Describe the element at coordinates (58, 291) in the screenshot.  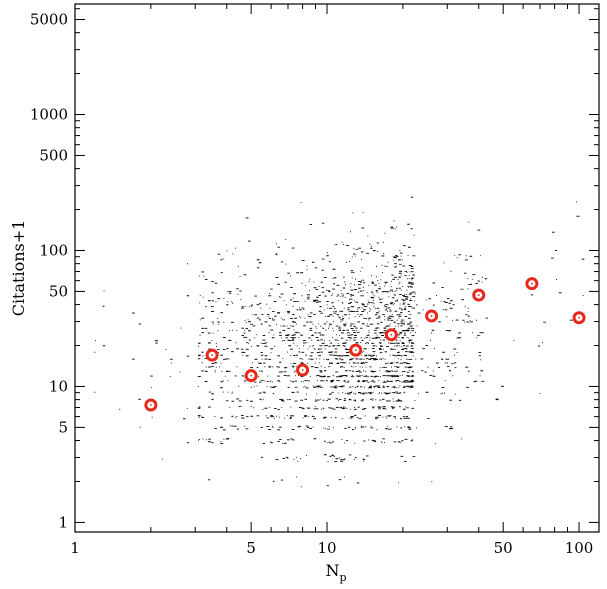
I see `y-tick-label: 50` at that location.